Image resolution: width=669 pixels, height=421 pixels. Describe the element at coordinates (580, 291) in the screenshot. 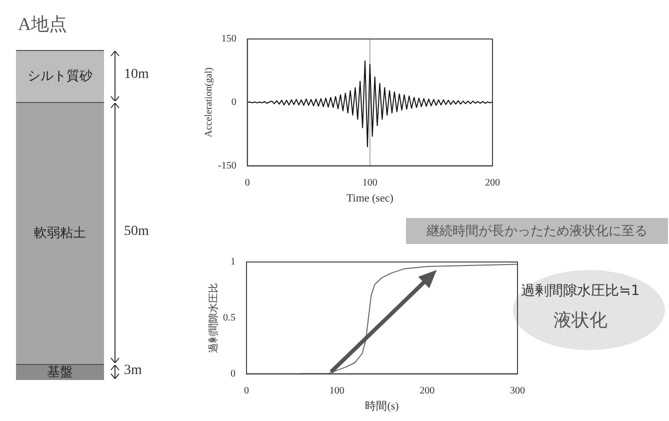

I see `text: 過剰間隙水圧比≒1` at that location.